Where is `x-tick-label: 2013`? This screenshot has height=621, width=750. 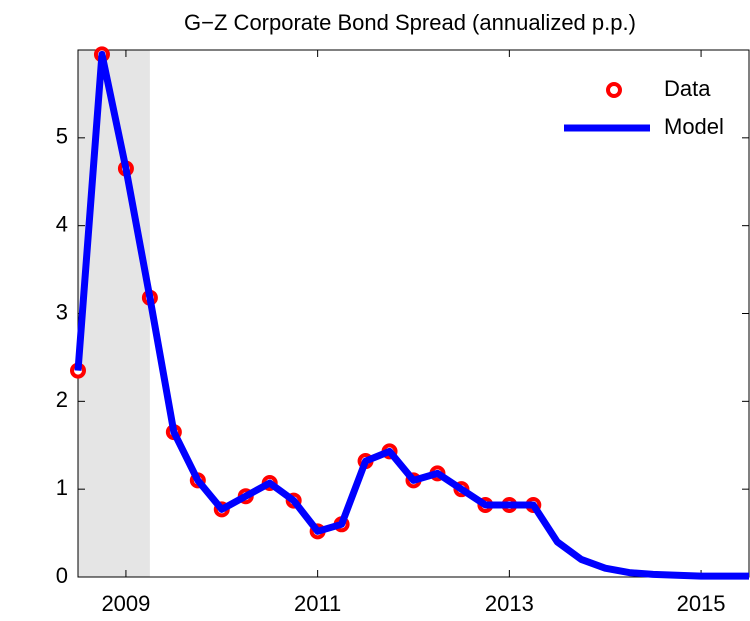
x-tick-label: 2013 is located at coordinates (509, 603).